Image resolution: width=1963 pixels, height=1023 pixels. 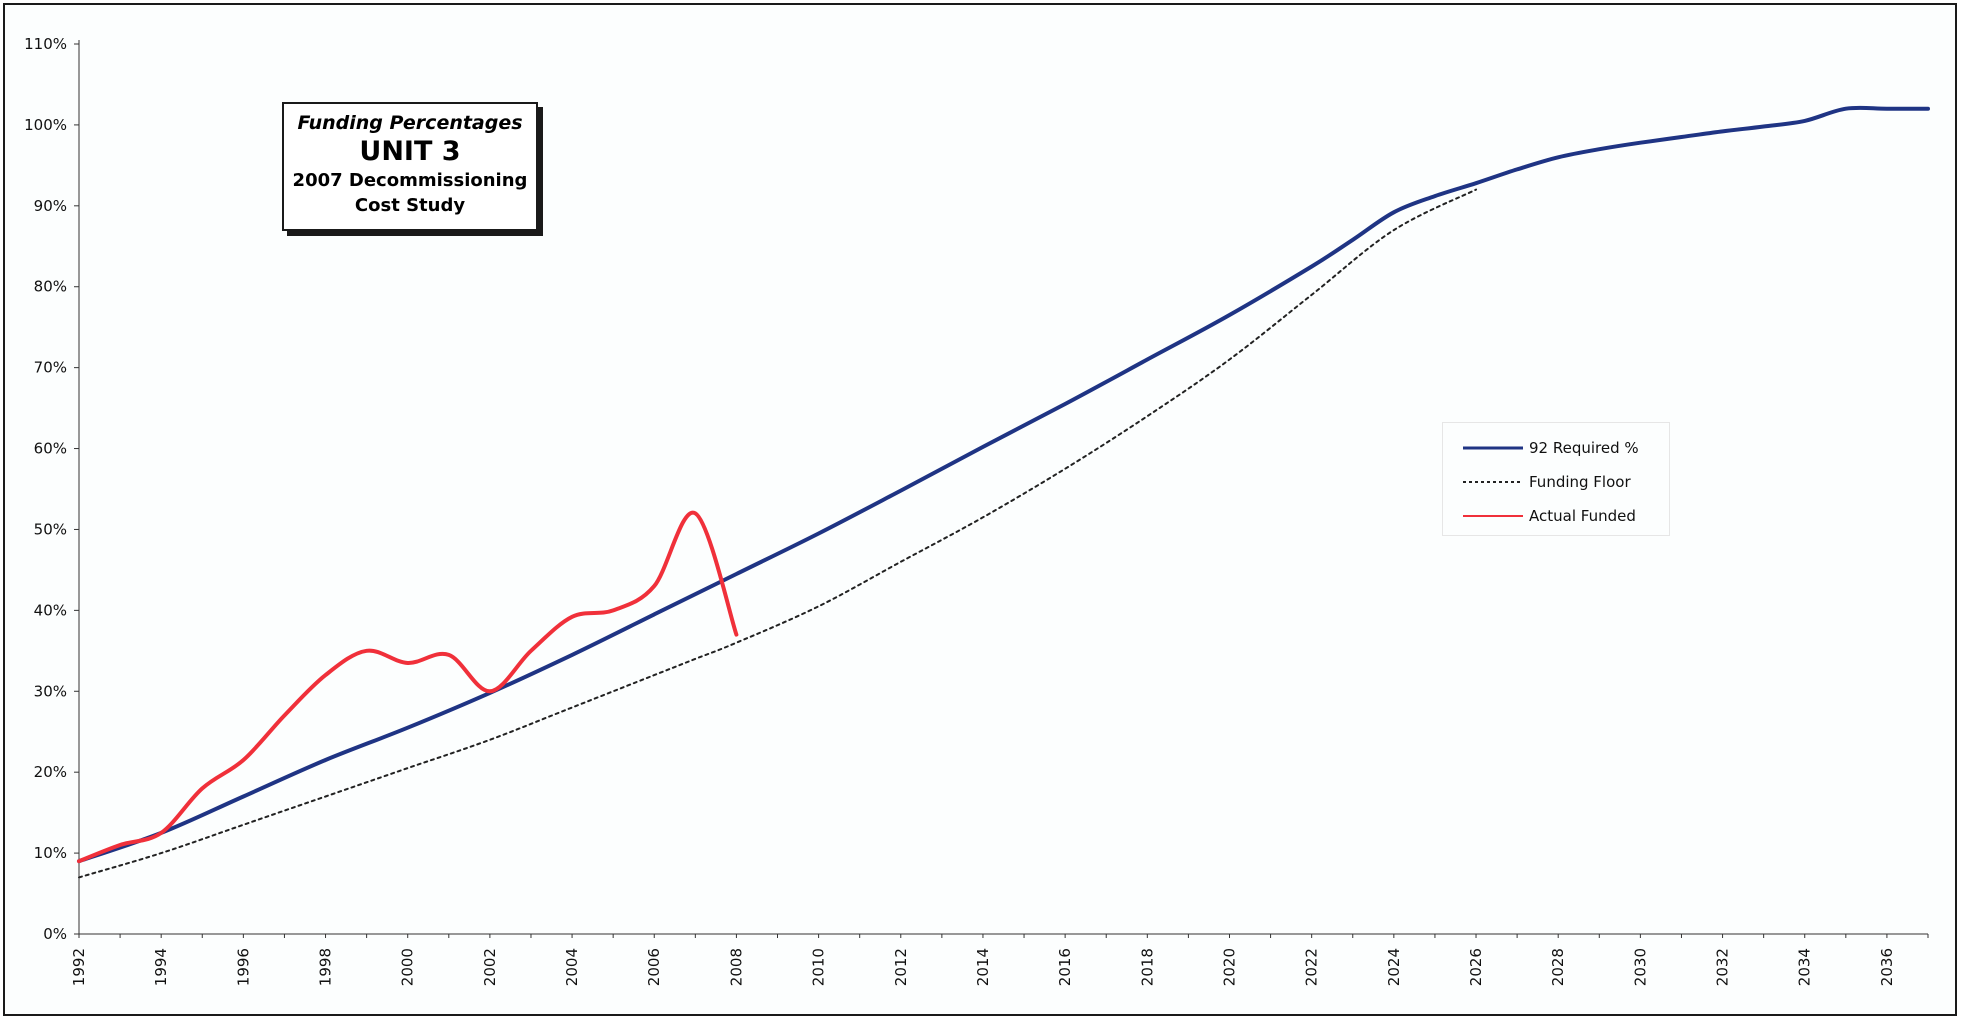 I want to click on x-tick-label: 2012, so click(x=901, y=967).